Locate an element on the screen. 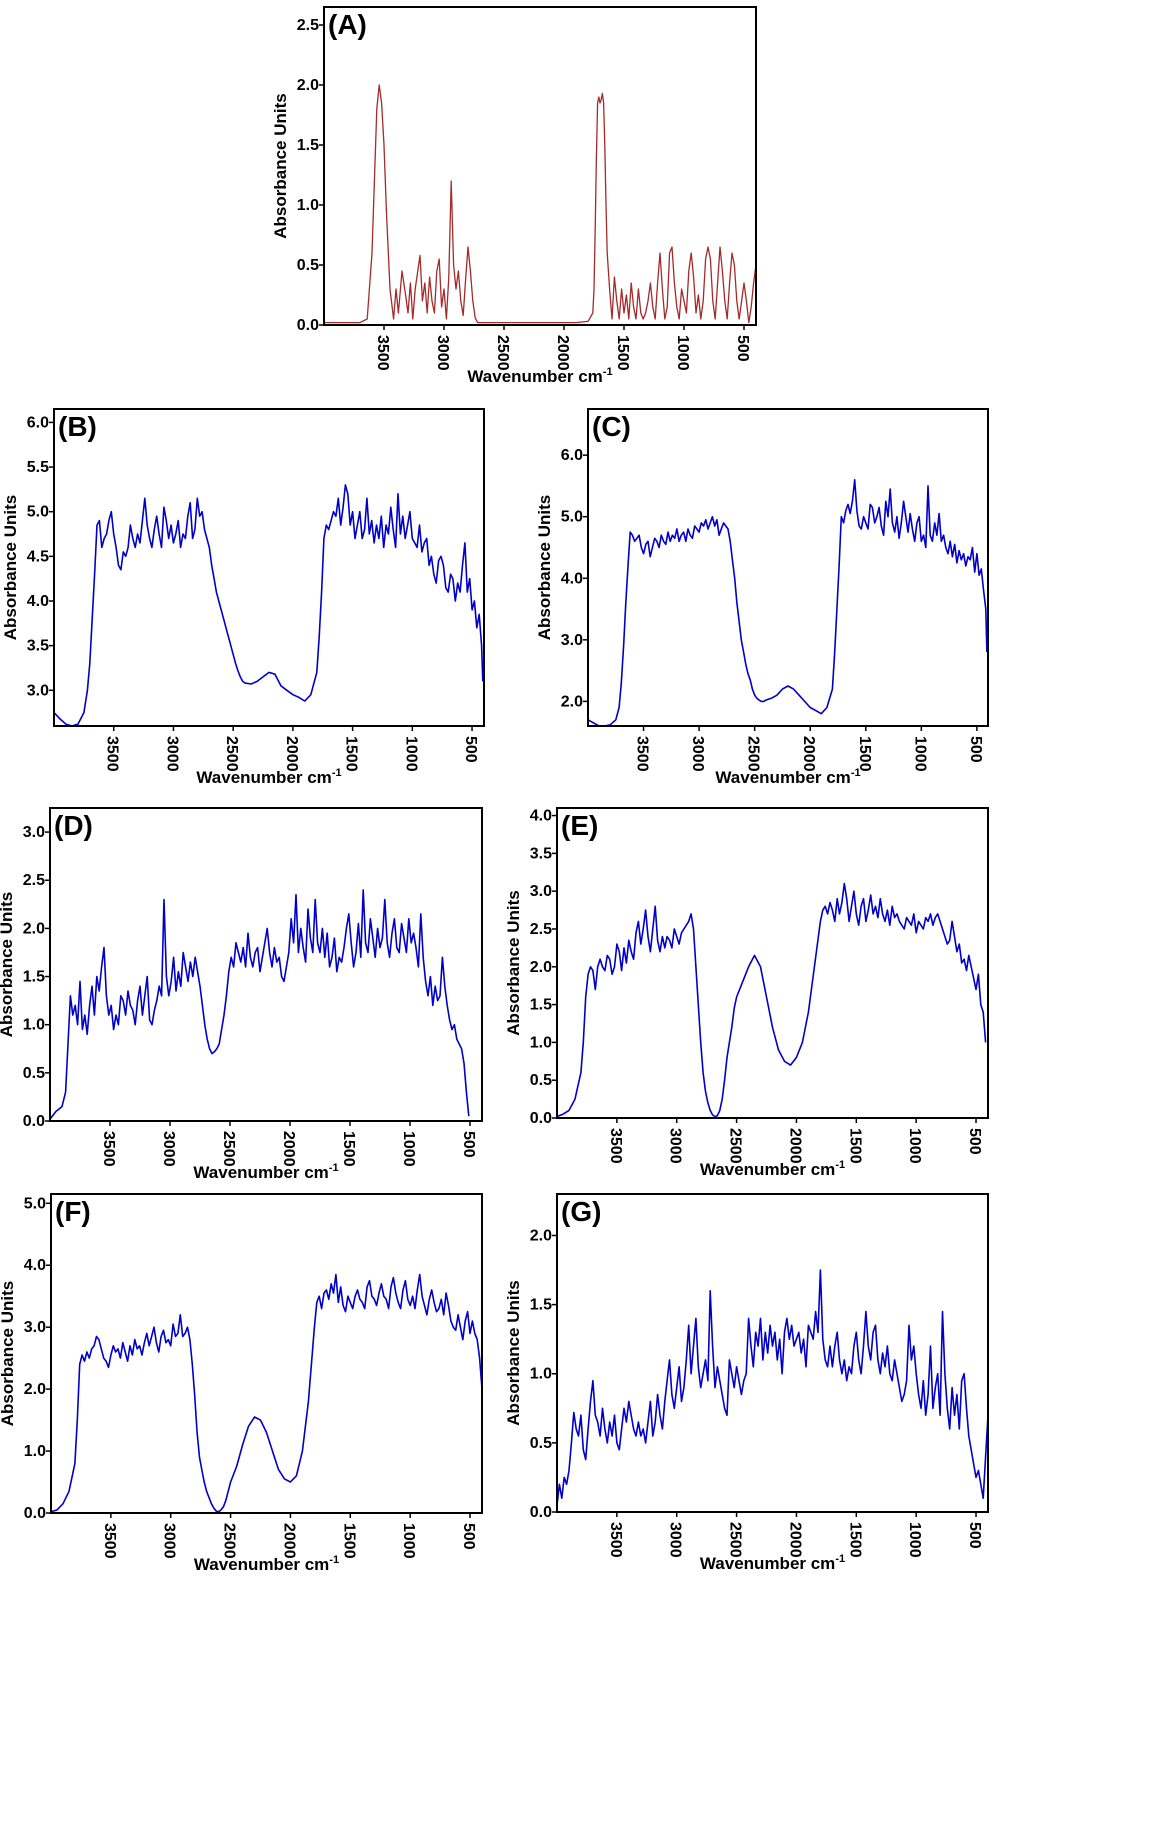  panel-label: (G) is located at coordinates (581, 1211).